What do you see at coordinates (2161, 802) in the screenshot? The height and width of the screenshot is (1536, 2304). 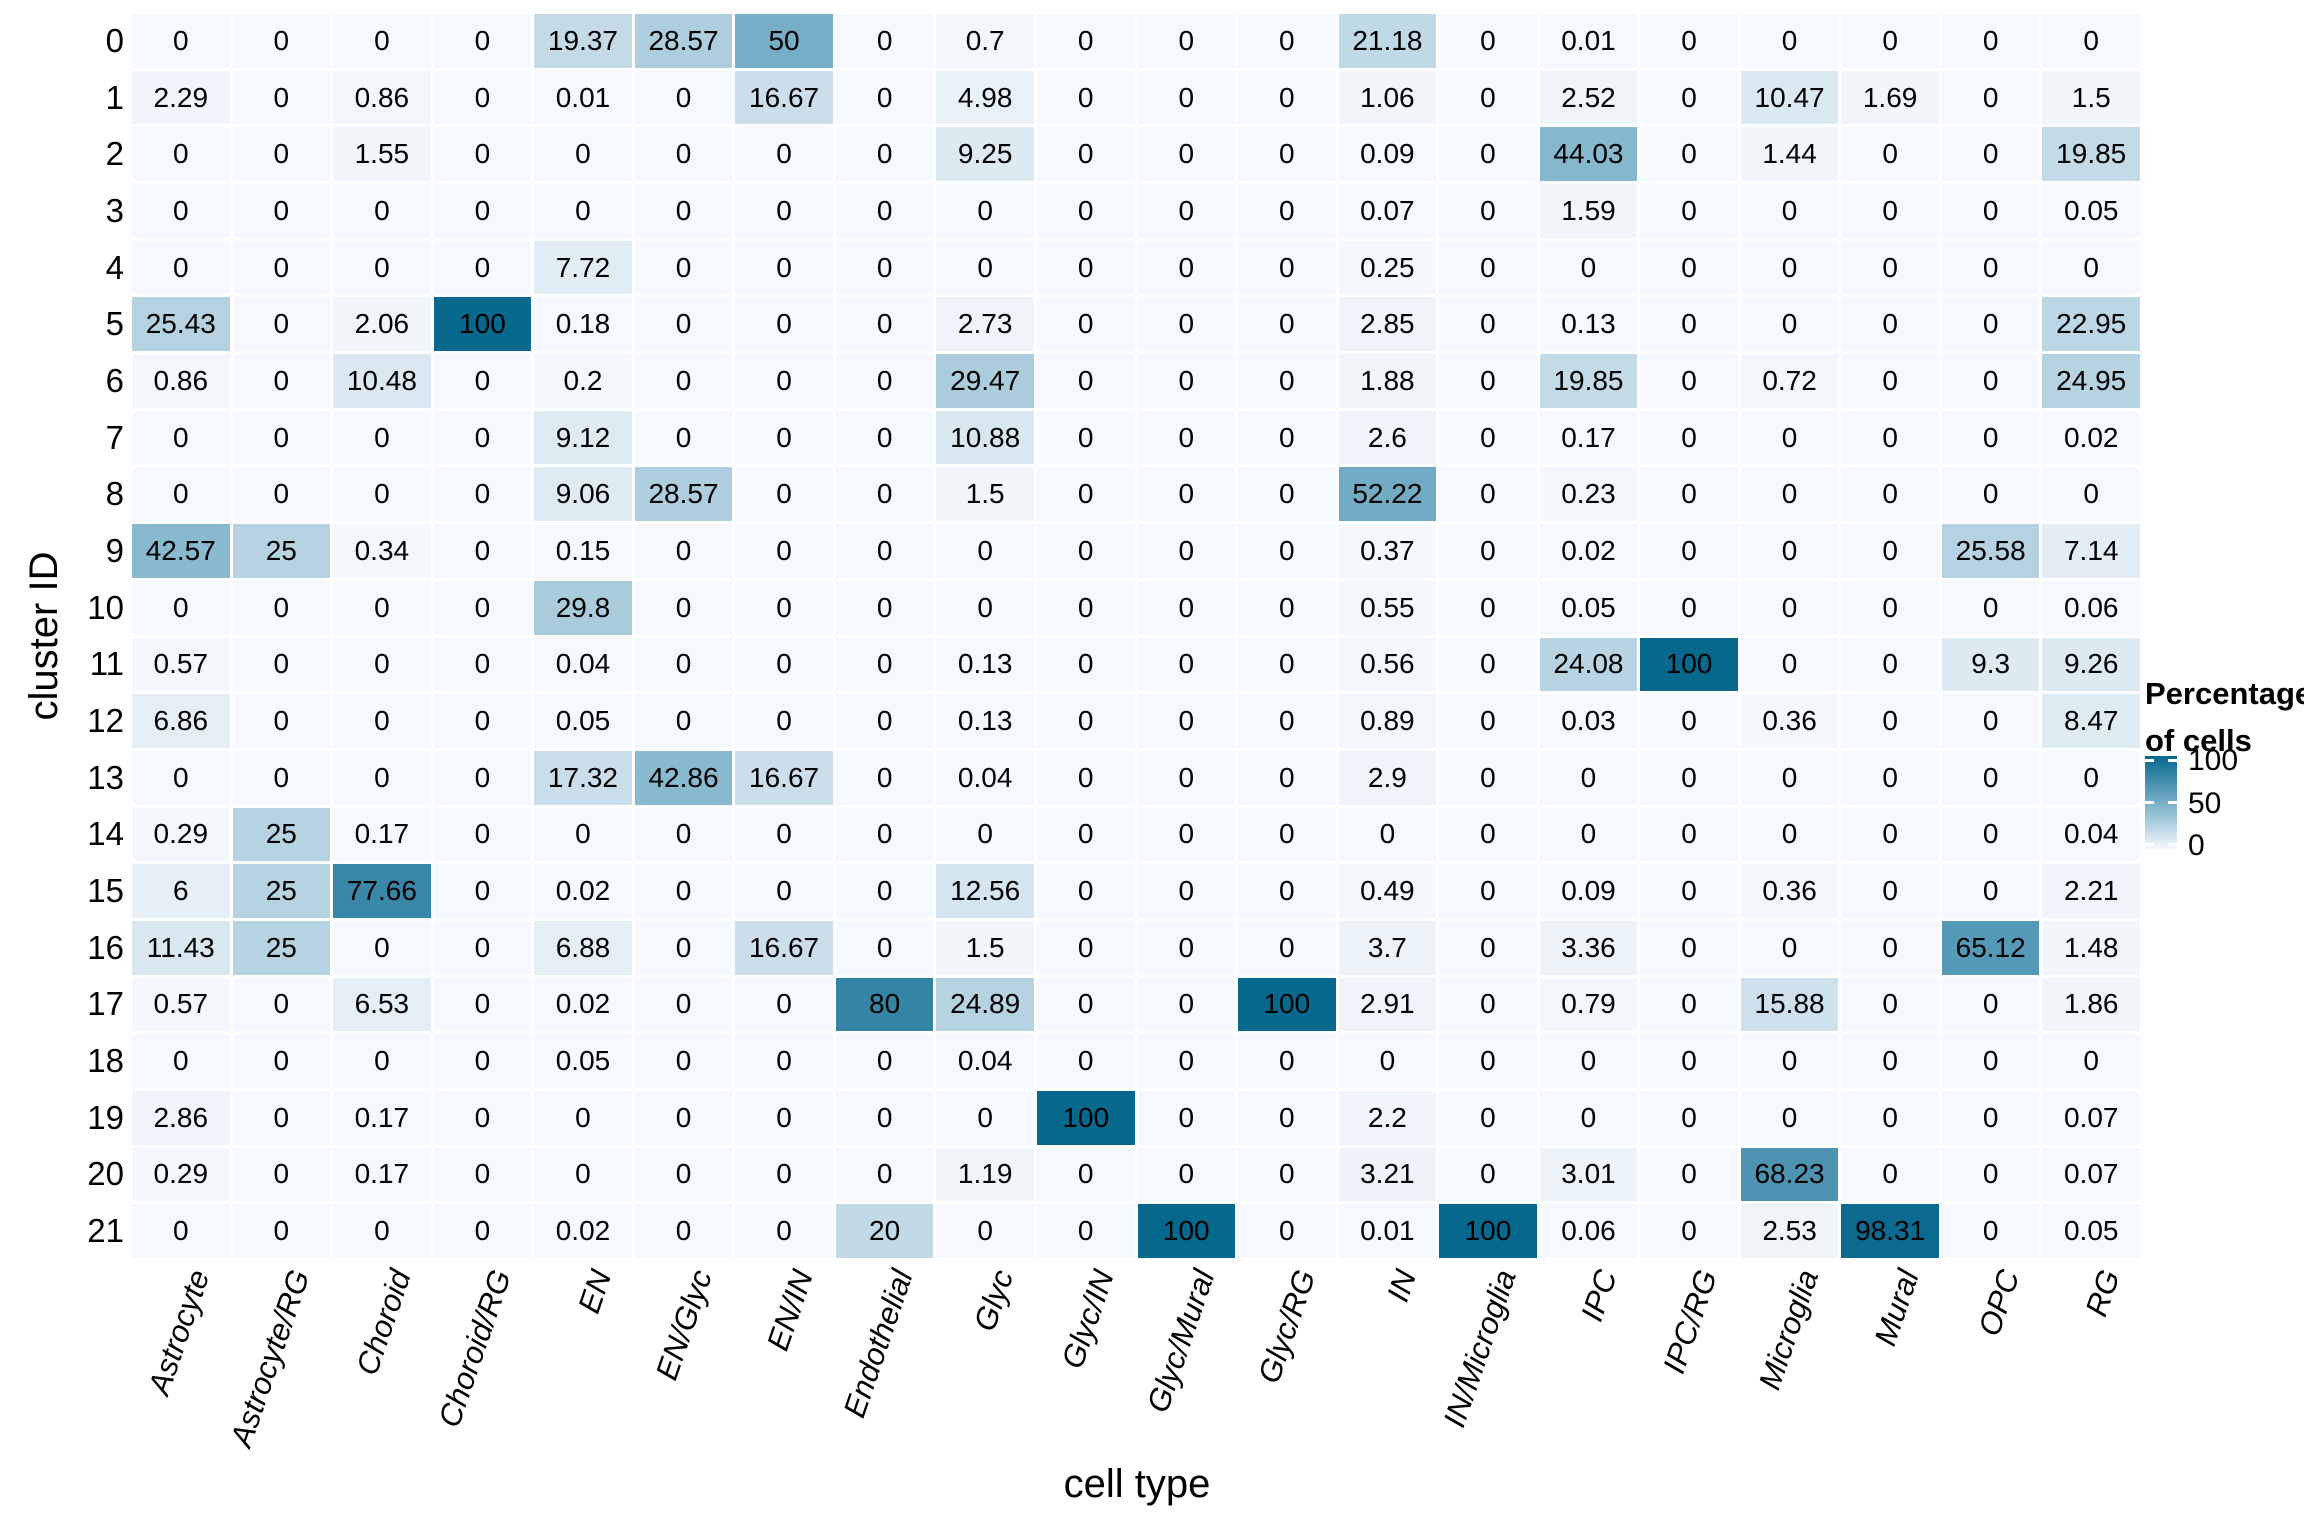 I see `legend-colorbar` at bounding box center [2161, 802].